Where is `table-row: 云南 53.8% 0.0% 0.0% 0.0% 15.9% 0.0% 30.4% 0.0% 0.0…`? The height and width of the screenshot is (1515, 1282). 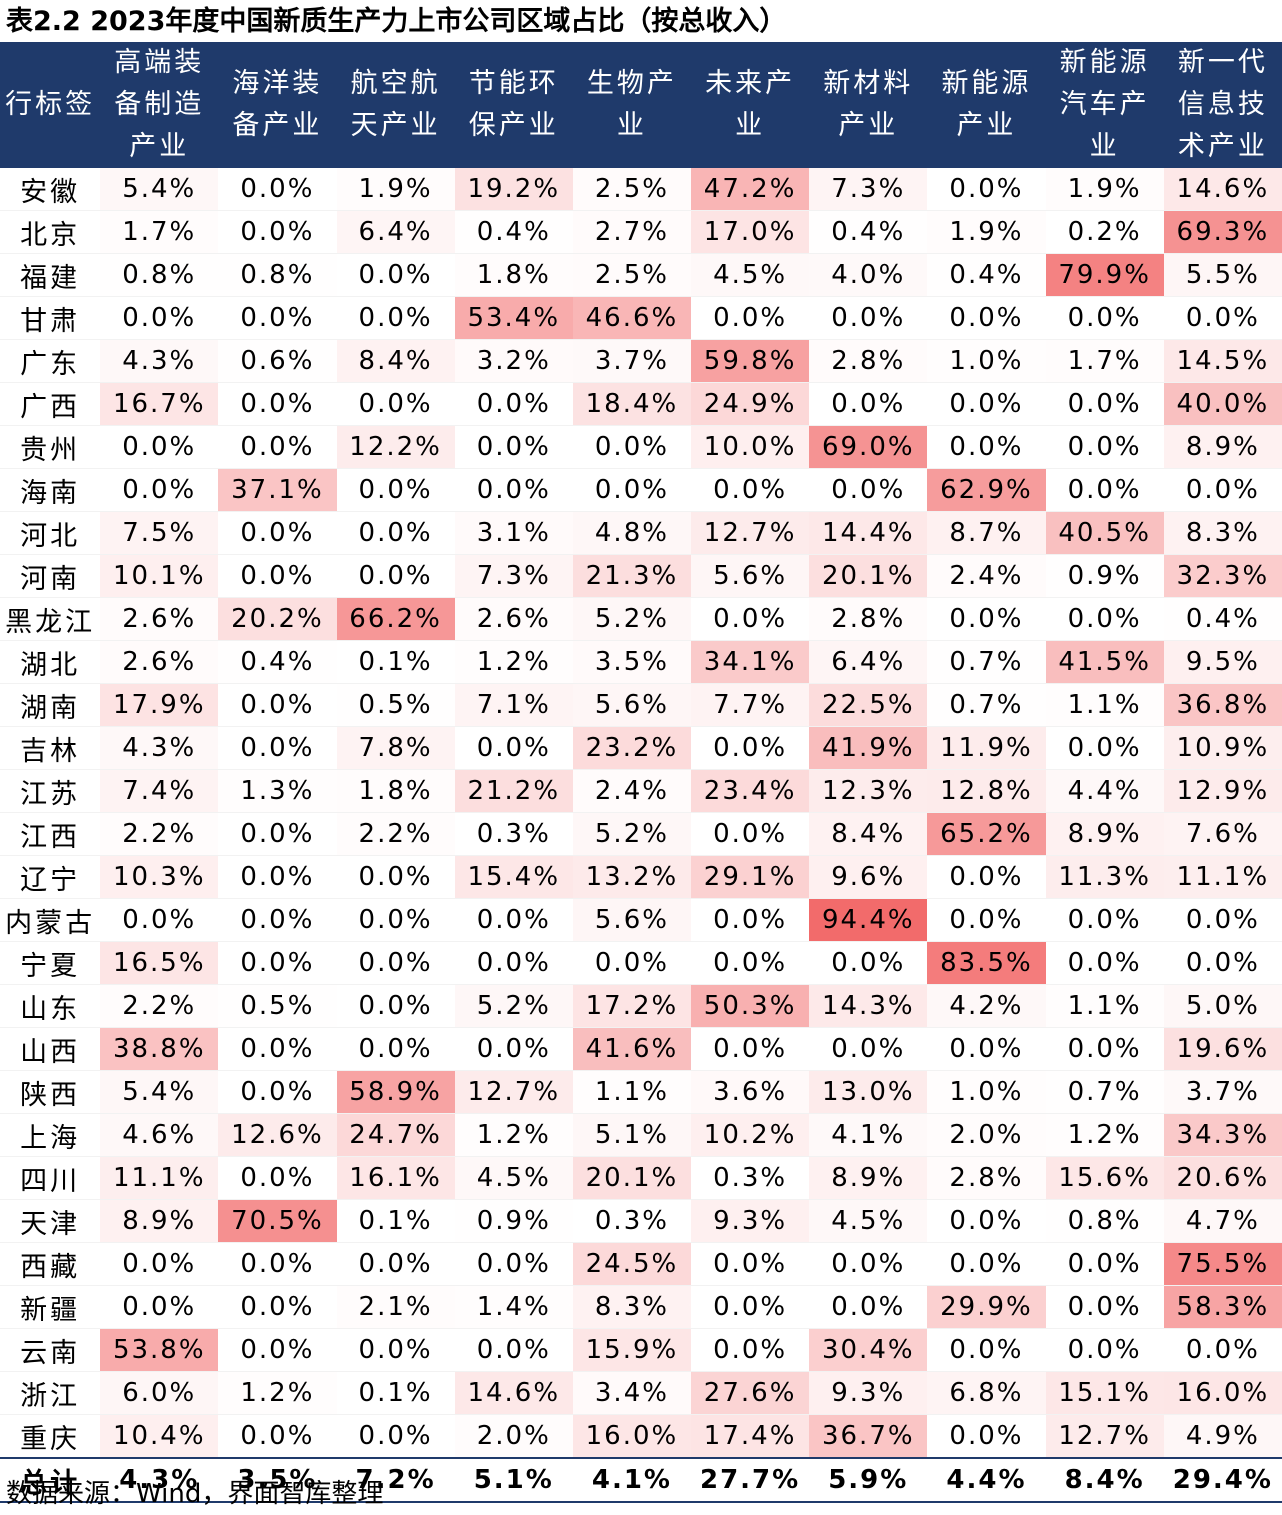
table-row: 云南 53.8% 0.0% 0.0% 0.0% 15.9% 0.0% 30.4% 0.0% 0.0… is located at coordinates (641, 1350).